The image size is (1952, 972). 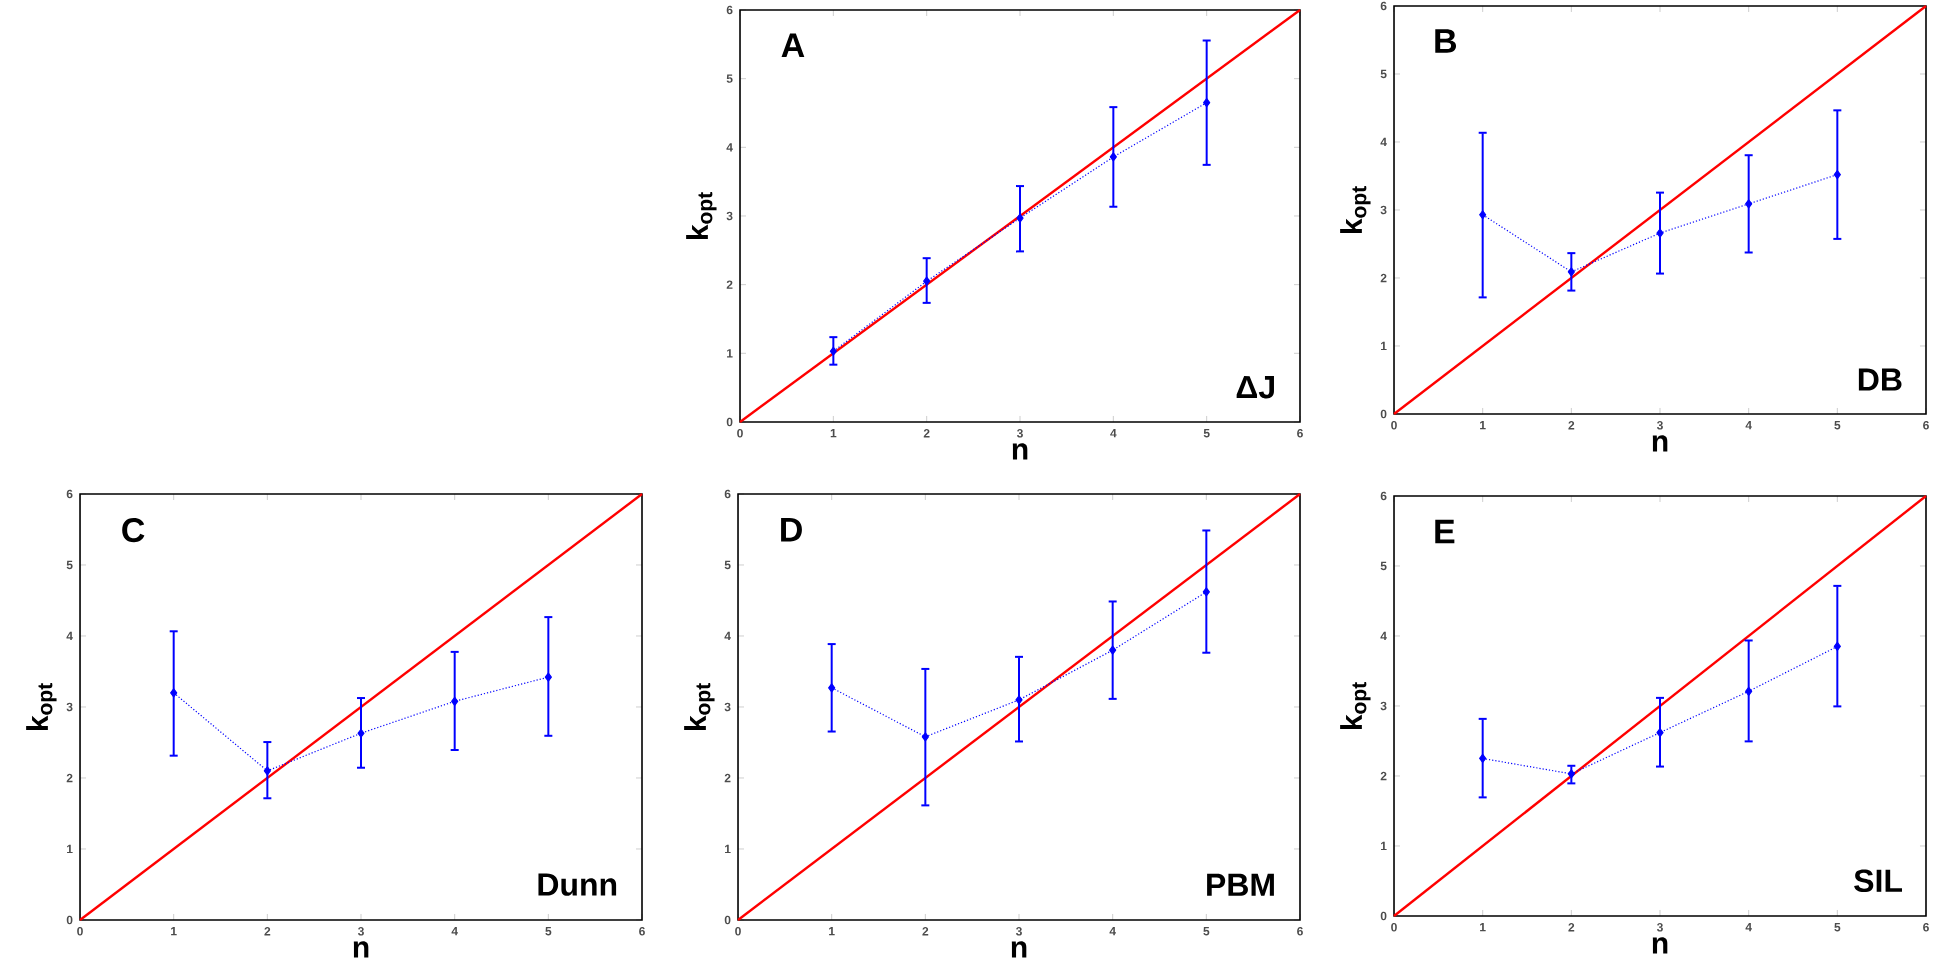 I want to click on annotation: Dunn, so click(x=577, y=884).